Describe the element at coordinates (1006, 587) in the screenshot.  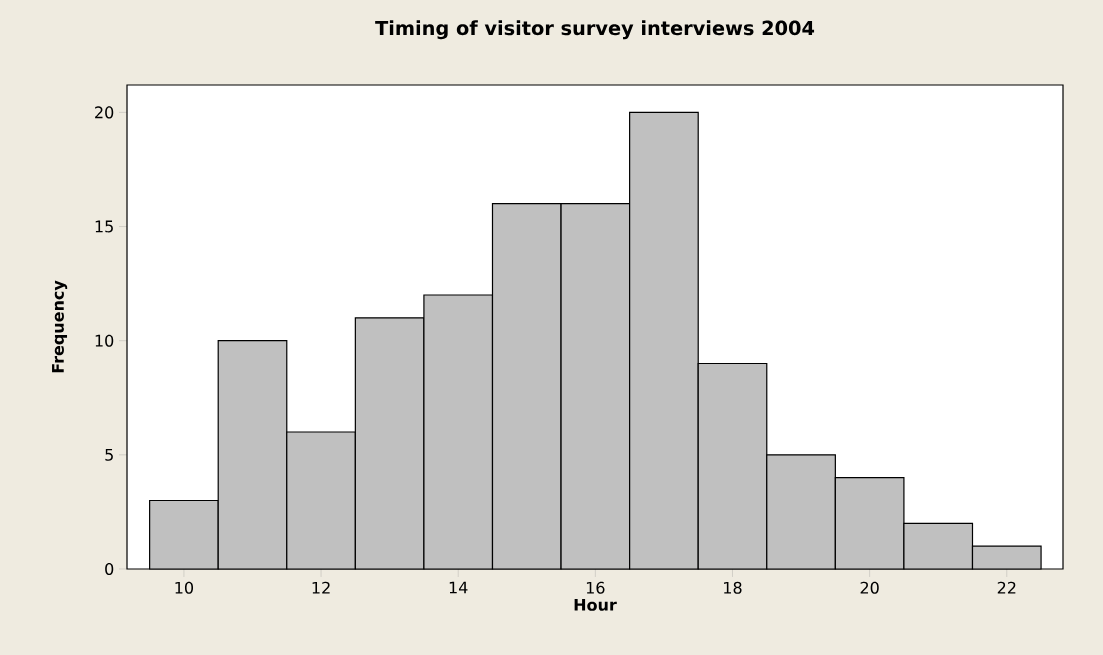
I see `x-tick-label: 22` at that location.